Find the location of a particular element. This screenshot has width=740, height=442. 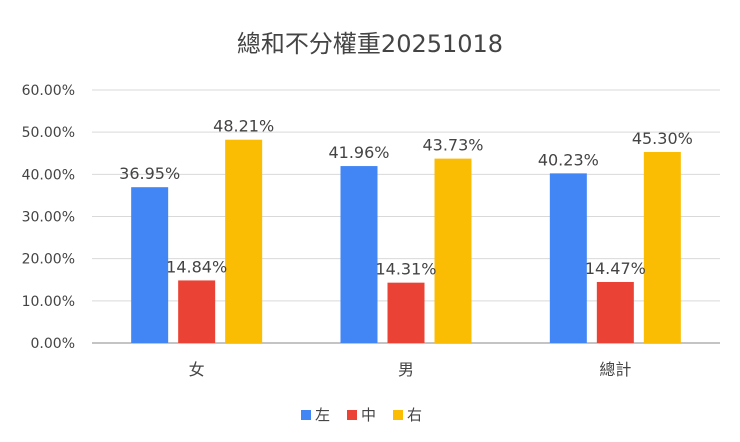

chart-title: 總和不分權重20251018 is located at coordinates (370, 44).